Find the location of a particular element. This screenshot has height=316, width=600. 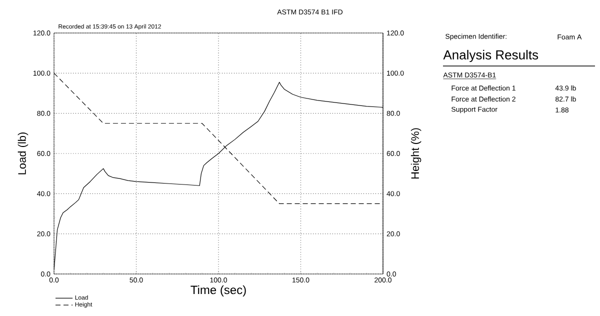

y-axis-title: Load (lb) is located at coordinates (23, 153).